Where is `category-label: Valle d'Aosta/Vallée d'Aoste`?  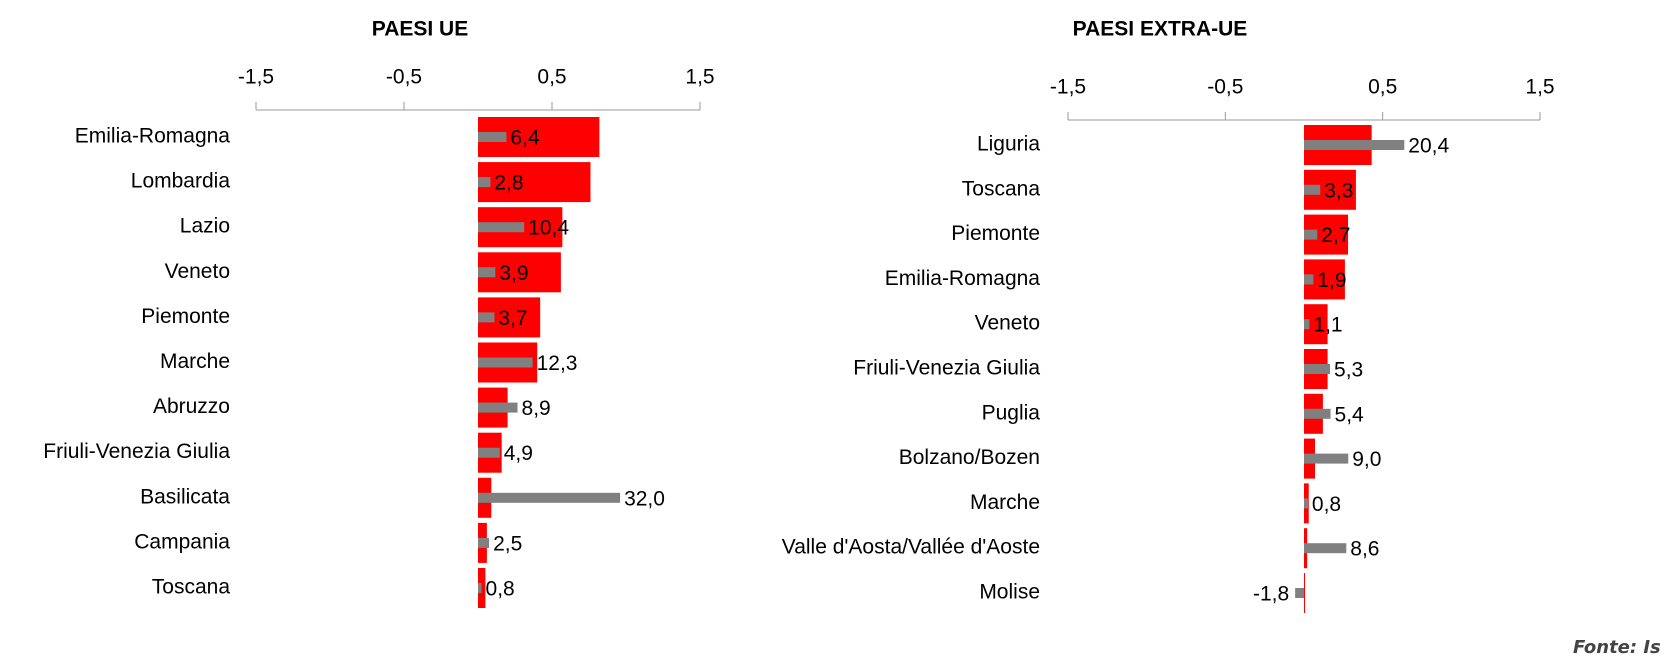 category-label: Valle d'Aosta/Vallée d'Aoste is located at coordinates (911, 547).